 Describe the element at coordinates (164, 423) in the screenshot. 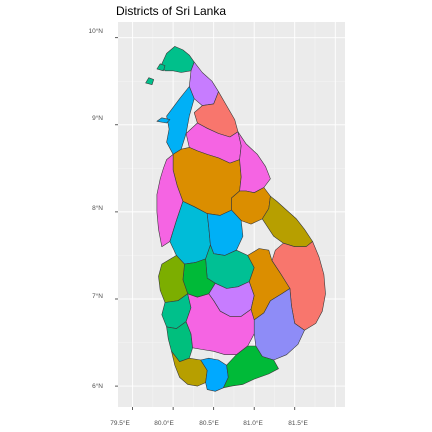

I see `x-tick-label: 80.0°E` at that location.